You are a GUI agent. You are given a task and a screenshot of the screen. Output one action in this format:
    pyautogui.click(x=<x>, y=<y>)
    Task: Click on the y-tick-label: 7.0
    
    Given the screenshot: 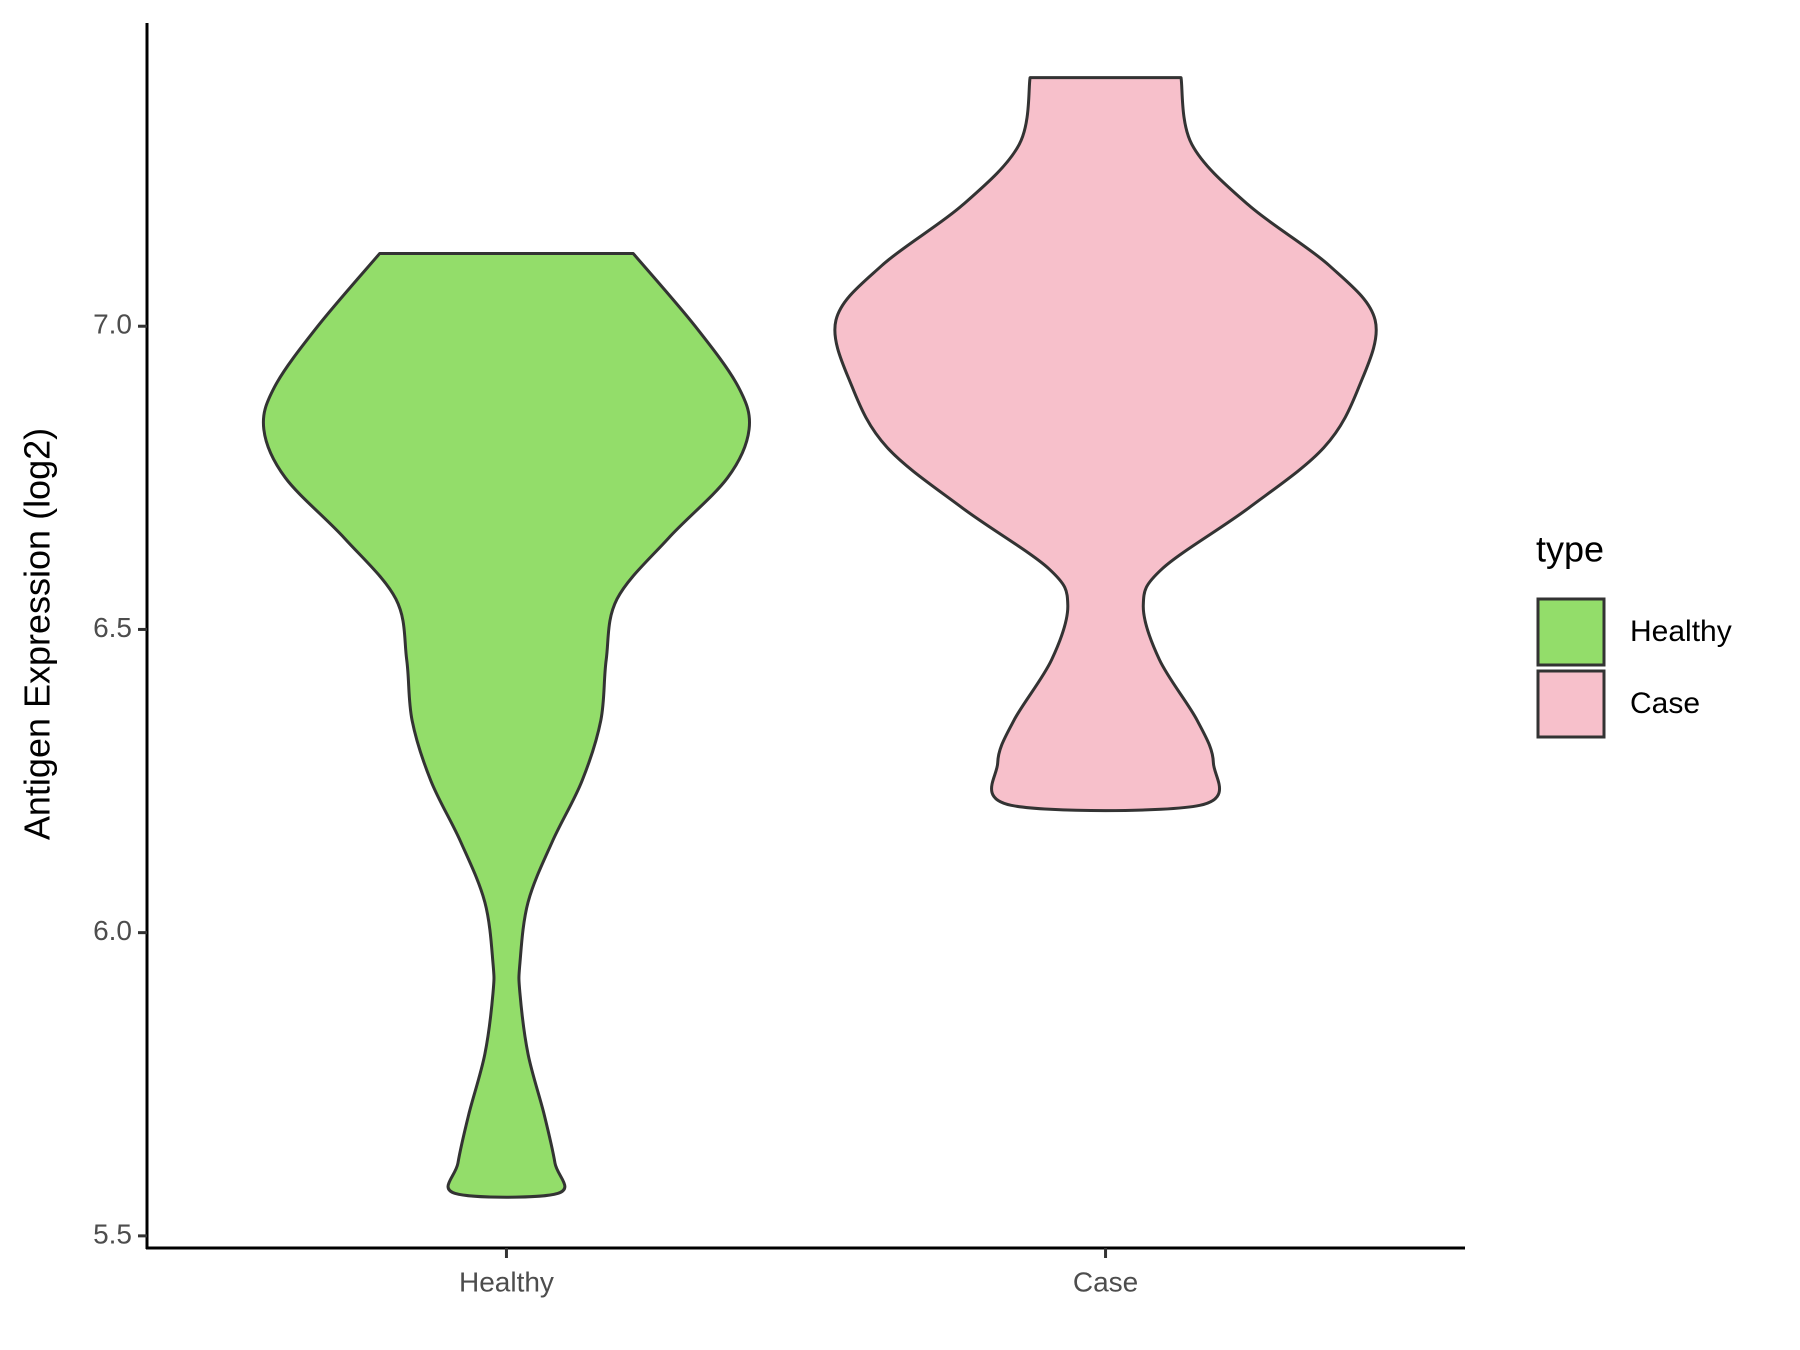 What is the action you would take?
    pyautogui.click(x=112, y=324)
    